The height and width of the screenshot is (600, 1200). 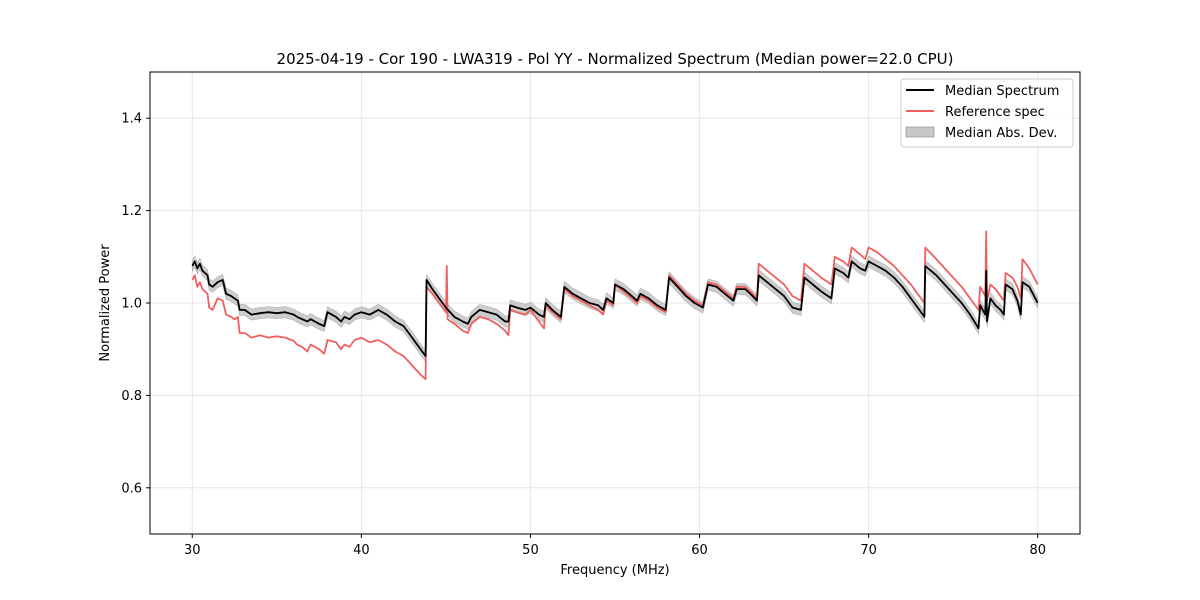 What do you see at coordinates (1001, 133) in the screenshot?
I see `legend-label-mad: Median Abs. Dev.` at bounding box center [1001, 133].